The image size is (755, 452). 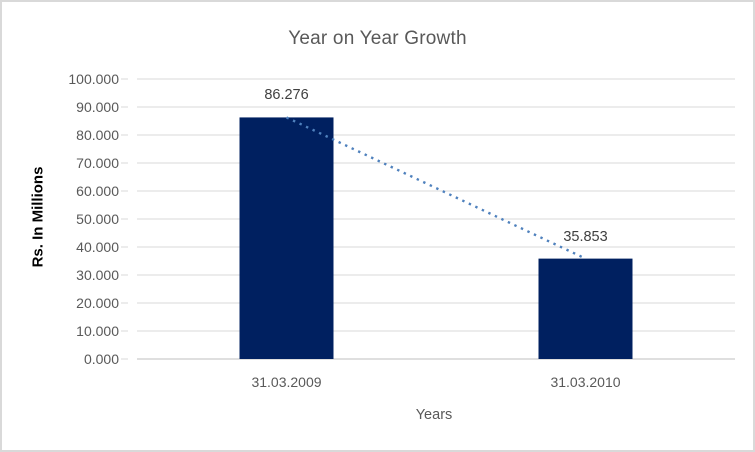 I want to click on x-tick-label: 31.03.2010, so click(x=585, y=382).